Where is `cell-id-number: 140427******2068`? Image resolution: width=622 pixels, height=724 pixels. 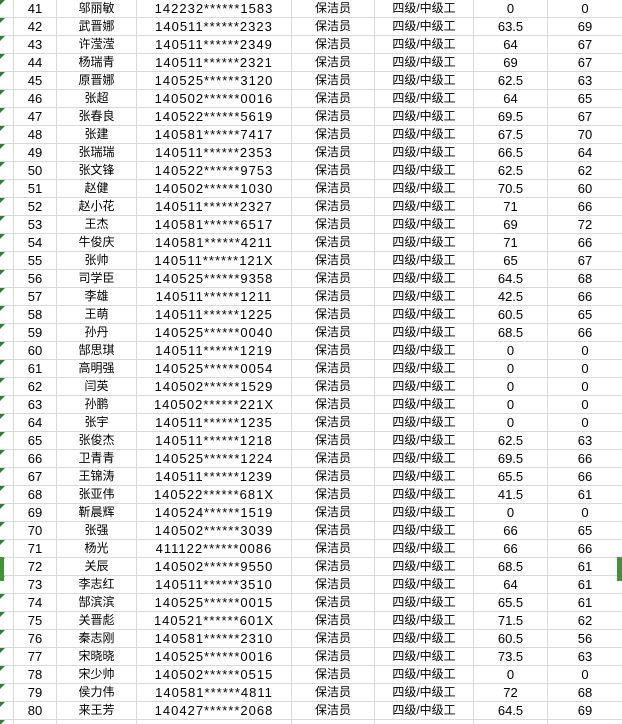 cell-id-number: 140427******2068 is located at coordinates (214, 710).